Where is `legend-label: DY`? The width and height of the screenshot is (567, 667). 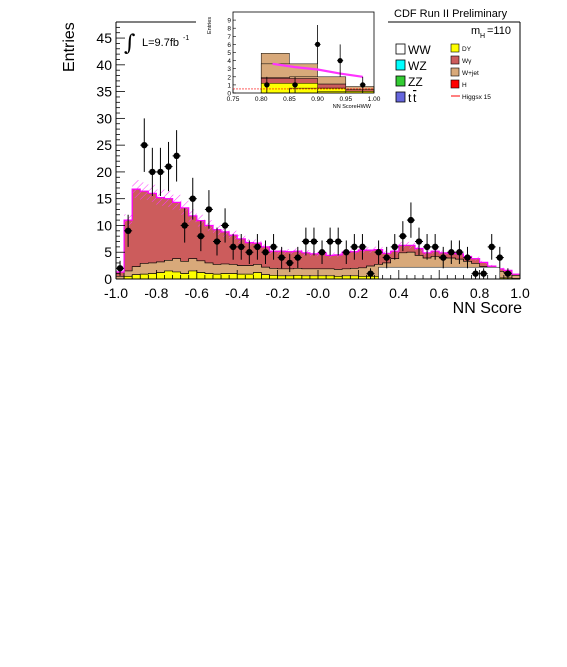
legend-label: DY is located at coordinates (467, 49).